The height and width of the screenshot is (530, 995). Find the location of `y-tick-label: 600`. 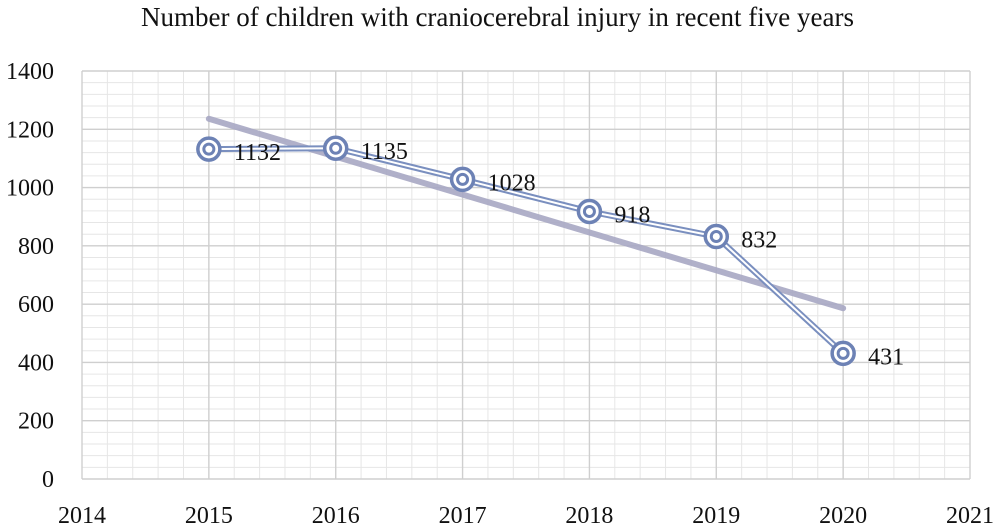

y-tick-label: 600 is located at coordinates (36, 305).